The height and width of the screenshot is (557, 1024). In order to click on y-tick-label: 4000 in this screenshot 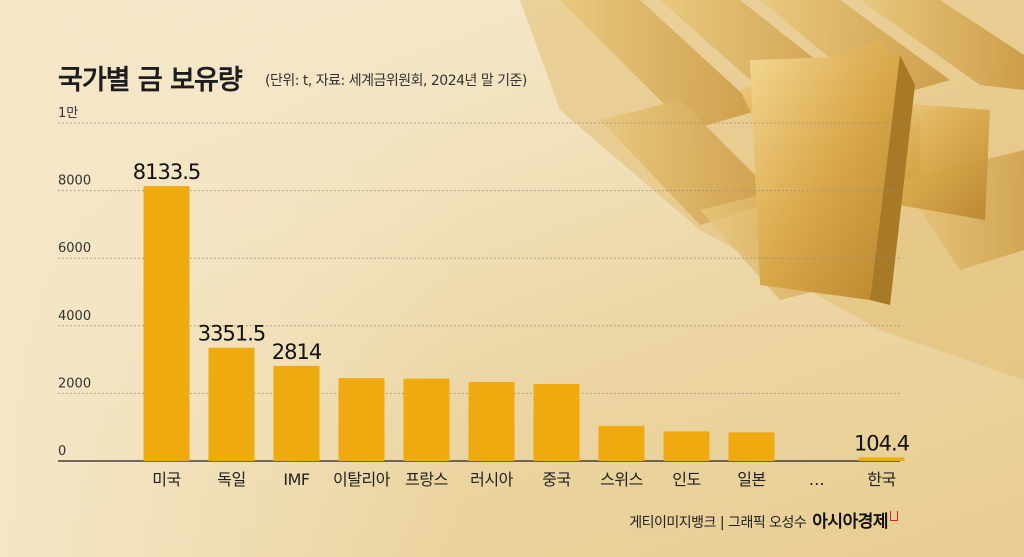, I will do `click(74, 316)`.